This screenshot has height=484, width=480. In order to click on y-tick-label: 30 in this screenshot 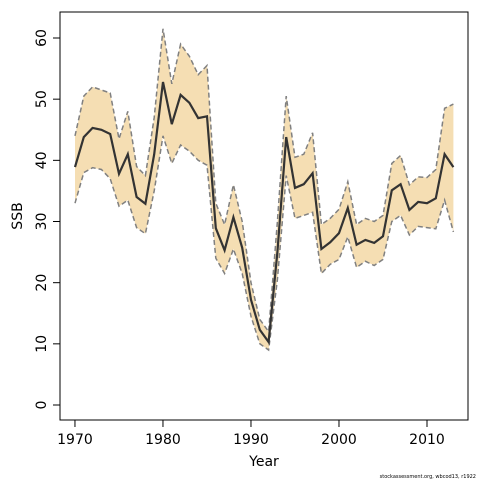, I will do `click(42, 222)`.